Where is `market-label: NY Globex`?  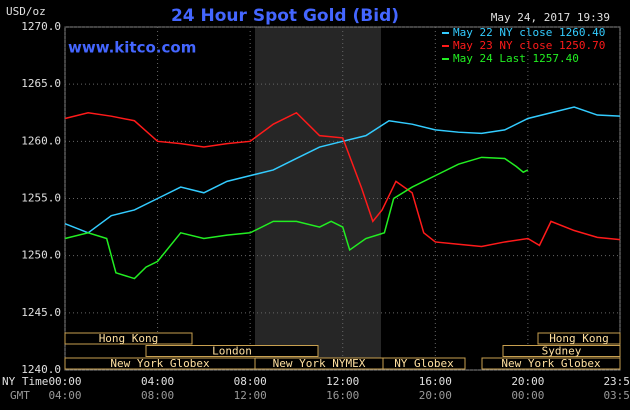
market-label: NY Globex is located at coordinates (424, 363).